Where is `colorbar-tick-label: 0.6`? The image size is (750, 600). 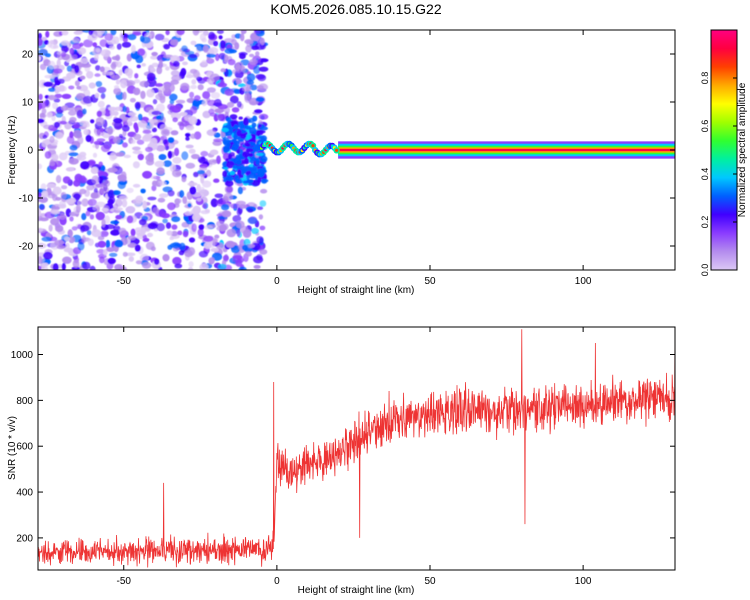
colorbar-tick-label: 0.6 is located at coordinates (705, 126).